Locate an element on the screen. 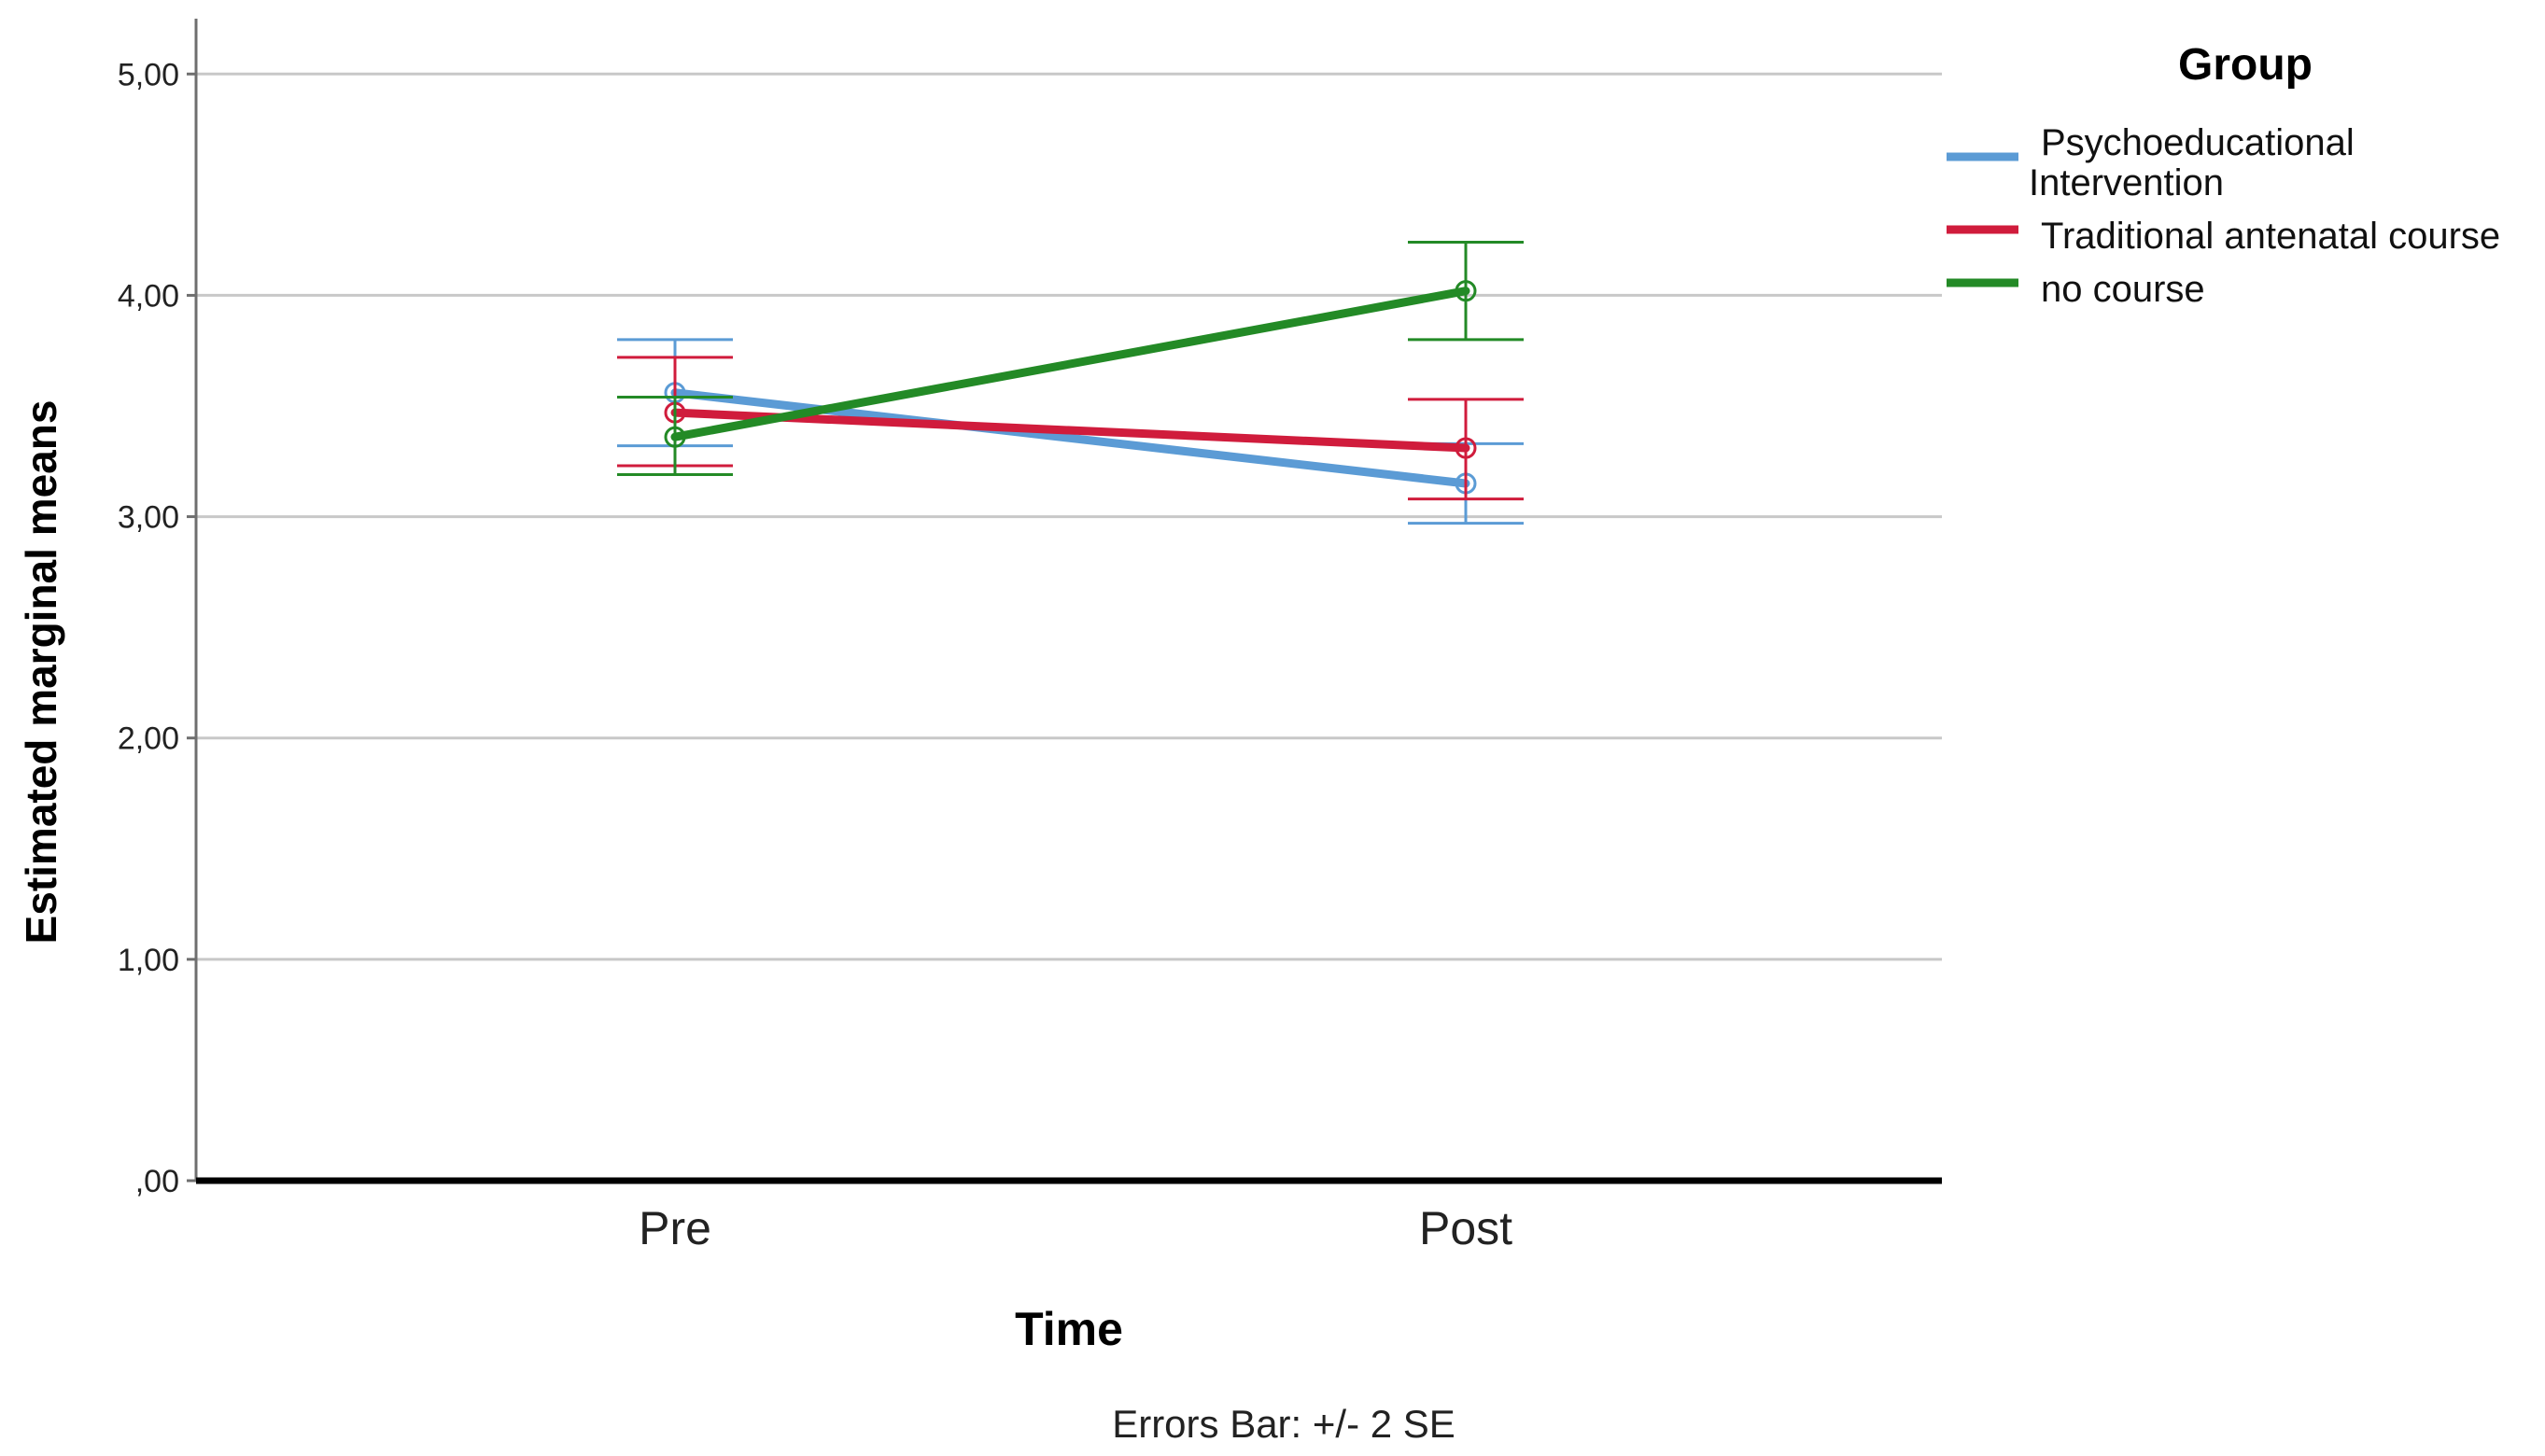 Image resolution: width=2545 pixels, height=1456 pixels. legend-item-2: no course is located at coordinates (2076, 289).